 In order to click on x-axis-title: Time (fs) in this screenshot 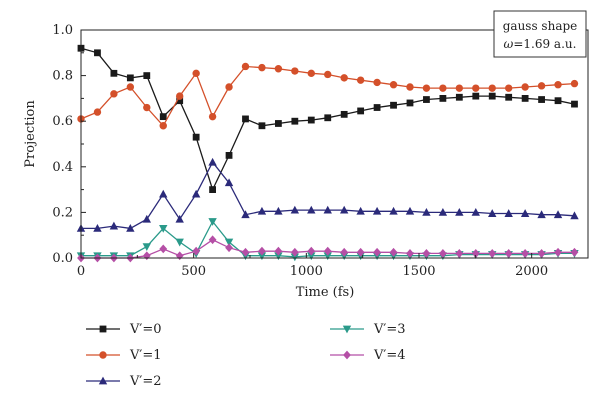, I will do `click(325, 292)`.